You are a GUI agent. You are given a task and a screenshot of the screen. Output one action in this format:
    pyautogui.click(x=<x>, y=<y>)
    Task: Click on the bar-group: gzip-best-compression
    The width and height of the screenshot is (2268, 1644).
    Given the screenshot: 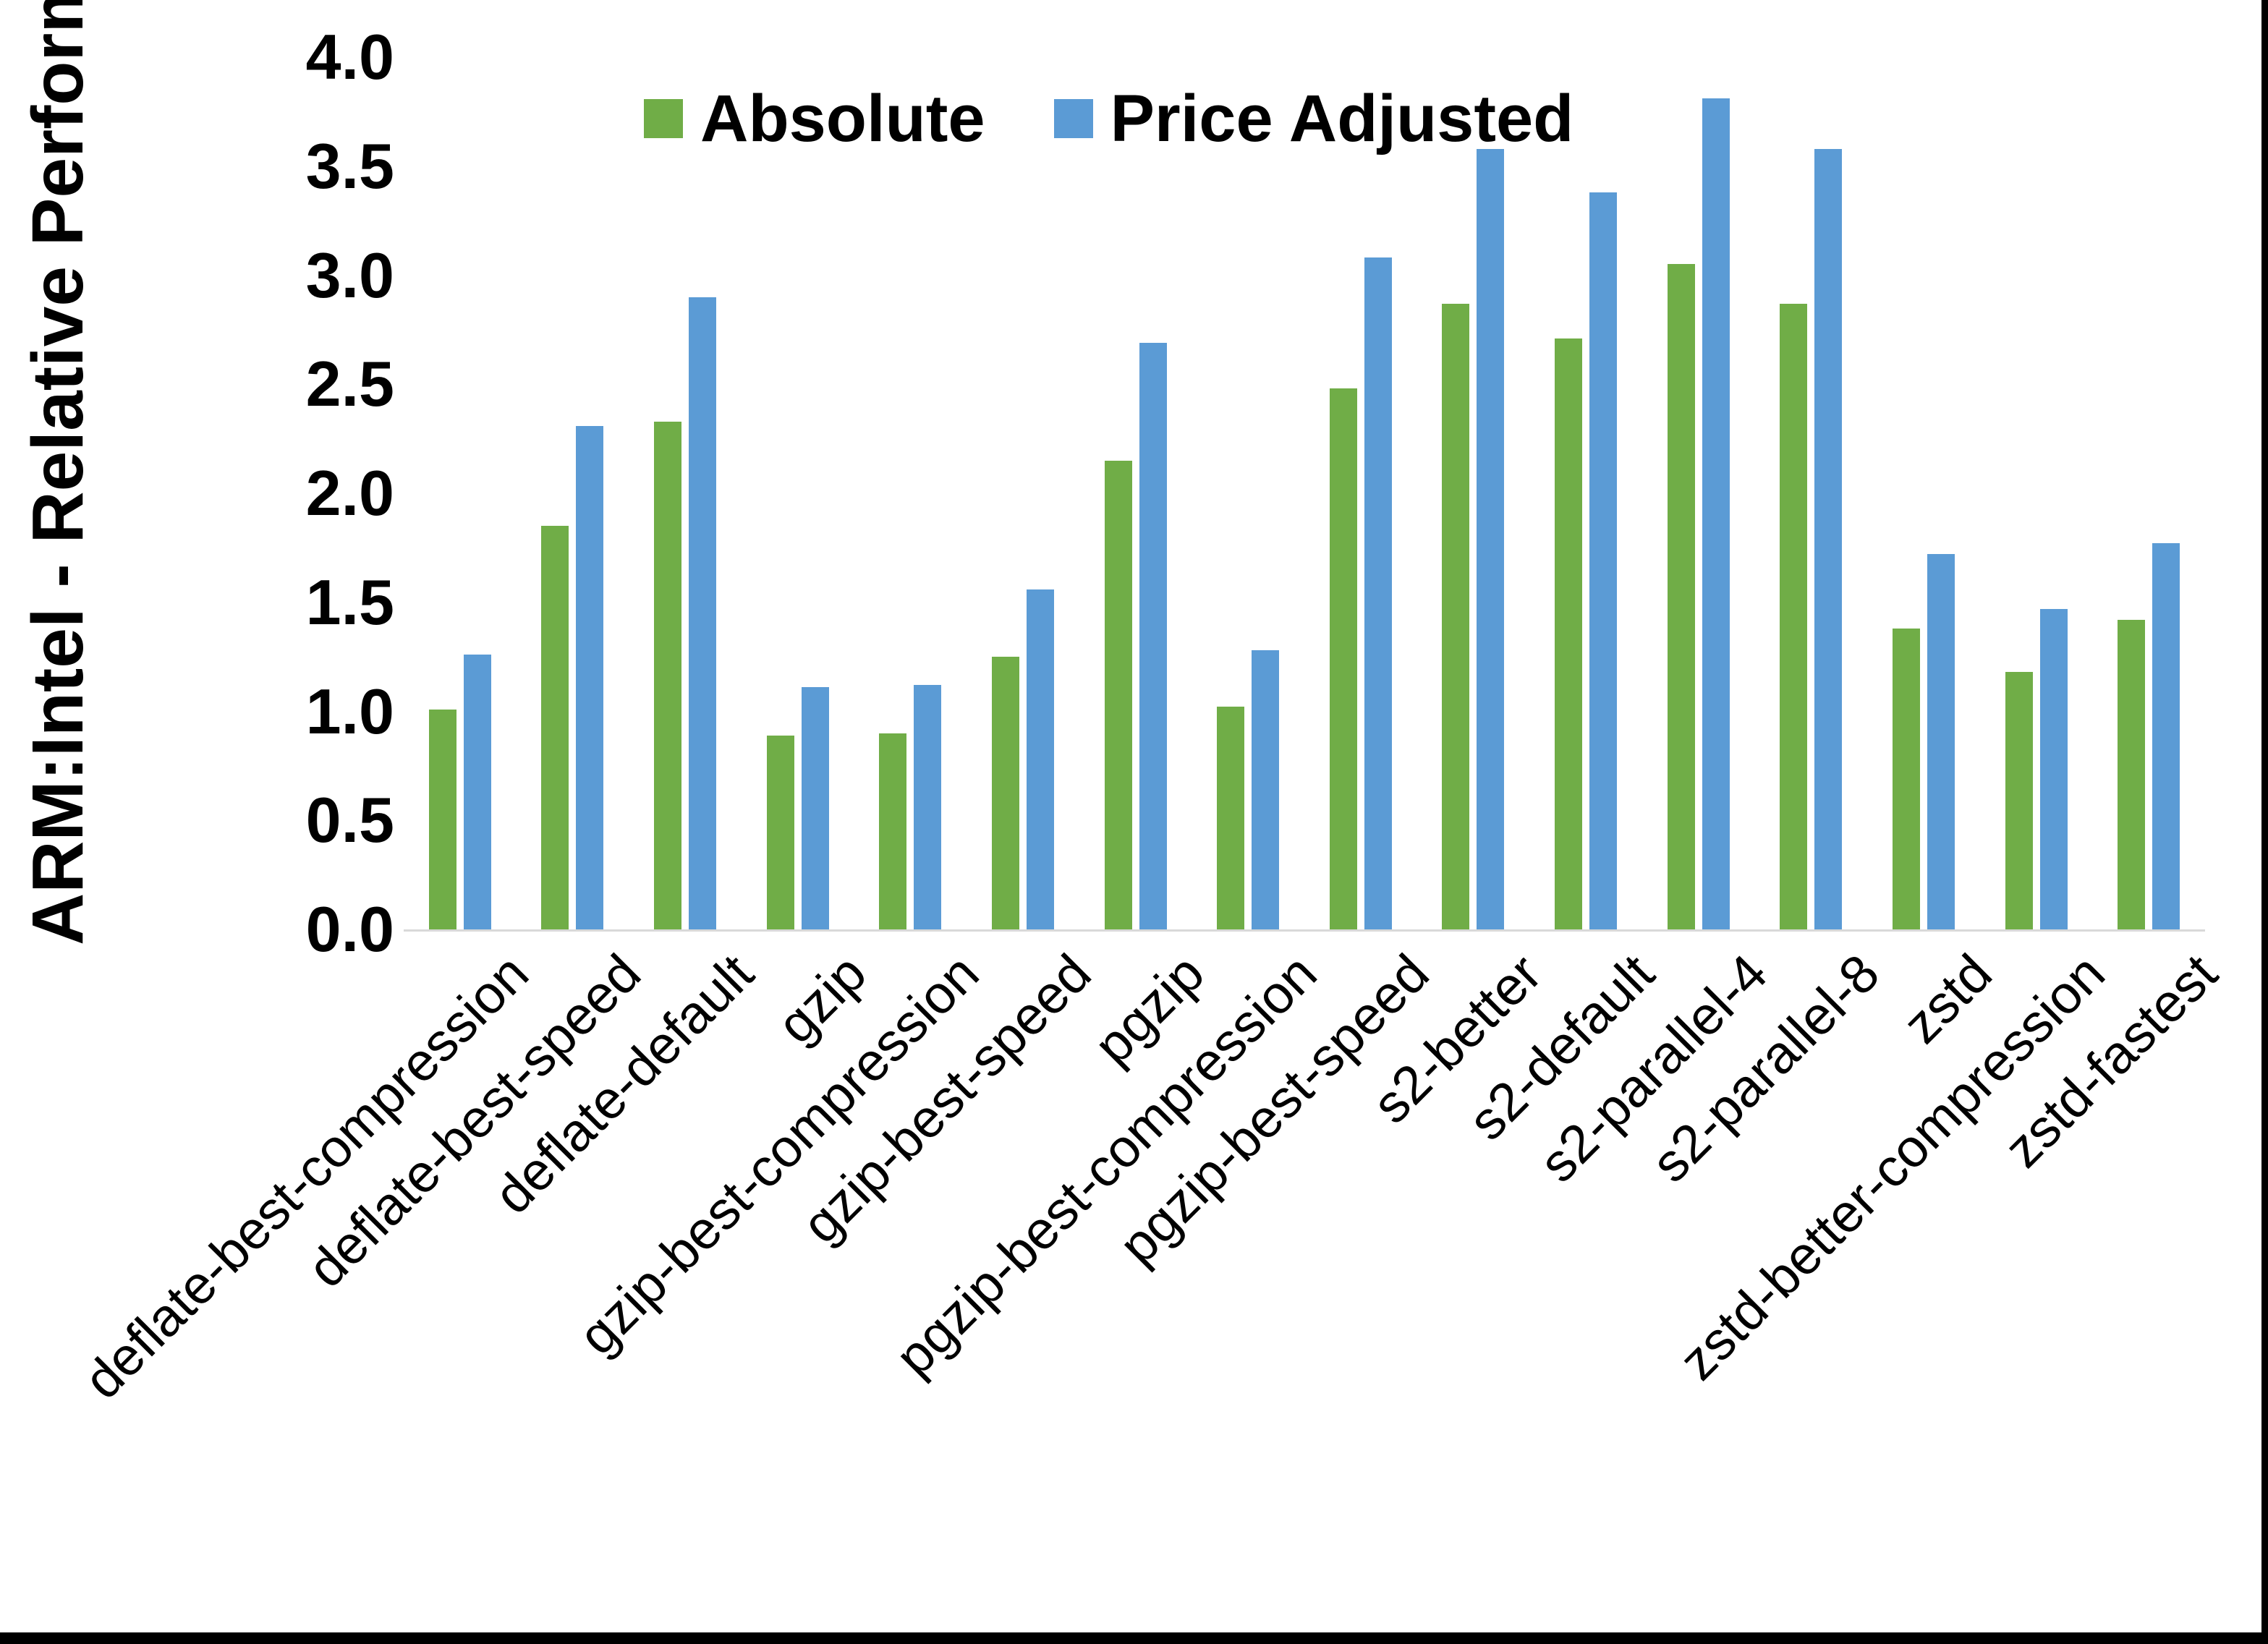 What is the action you would take?
    pyautogui.click(x=778, y=711)
    